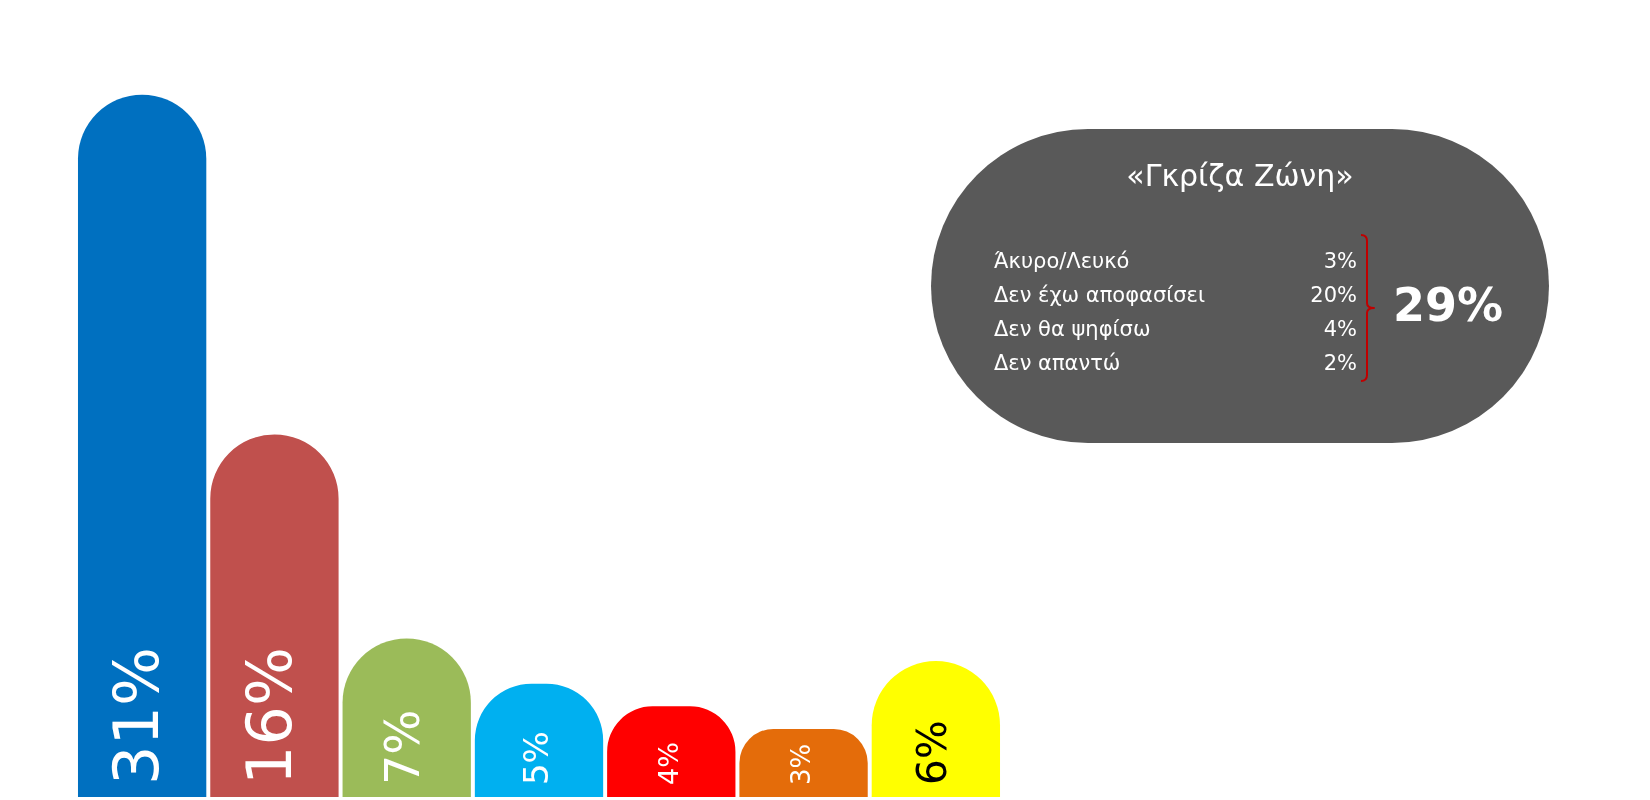  What do you see at coordinates (1057, 363) in the screenshot?
I see `annotation: Δεν απαντώ` at bounding box center [1057, 363].